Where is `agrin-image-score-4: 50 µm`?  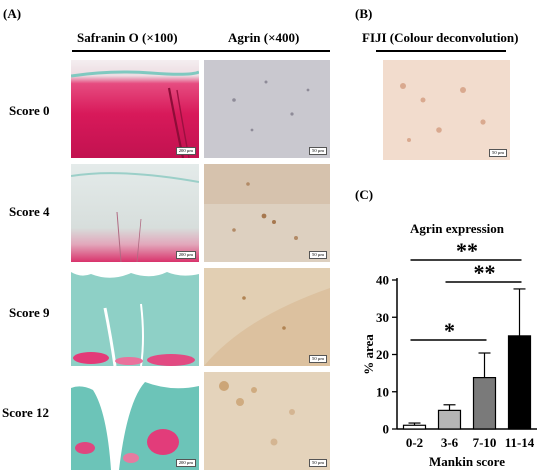 agrin-image-score-4: 50 µm is located at coordinates (267, 213).